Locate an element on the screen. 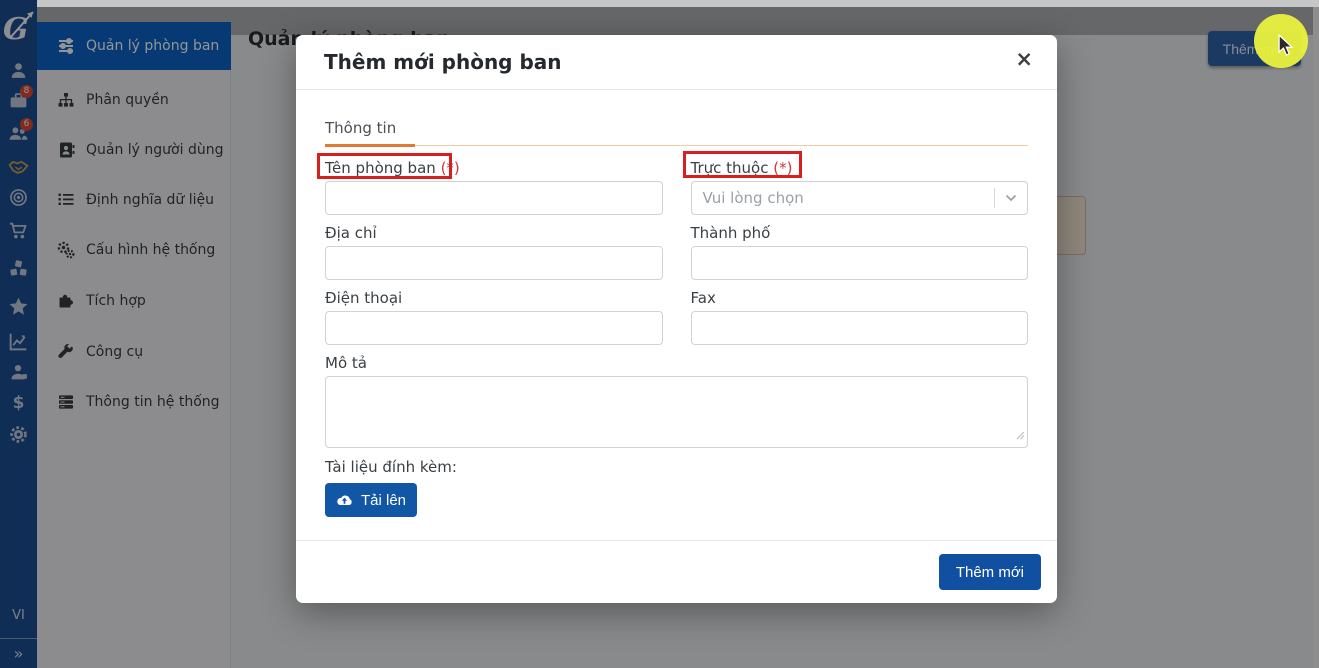 The image size is (1319, 668). sitemap-icon is located at coordinates (66, 100).